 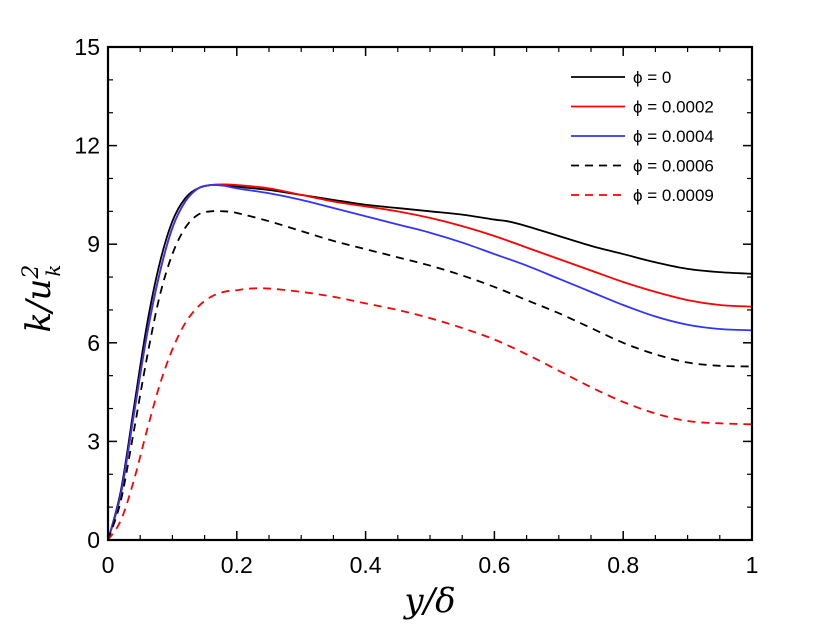 I want to click on x-axis-title: y/δ, so click(x=428, y=601).